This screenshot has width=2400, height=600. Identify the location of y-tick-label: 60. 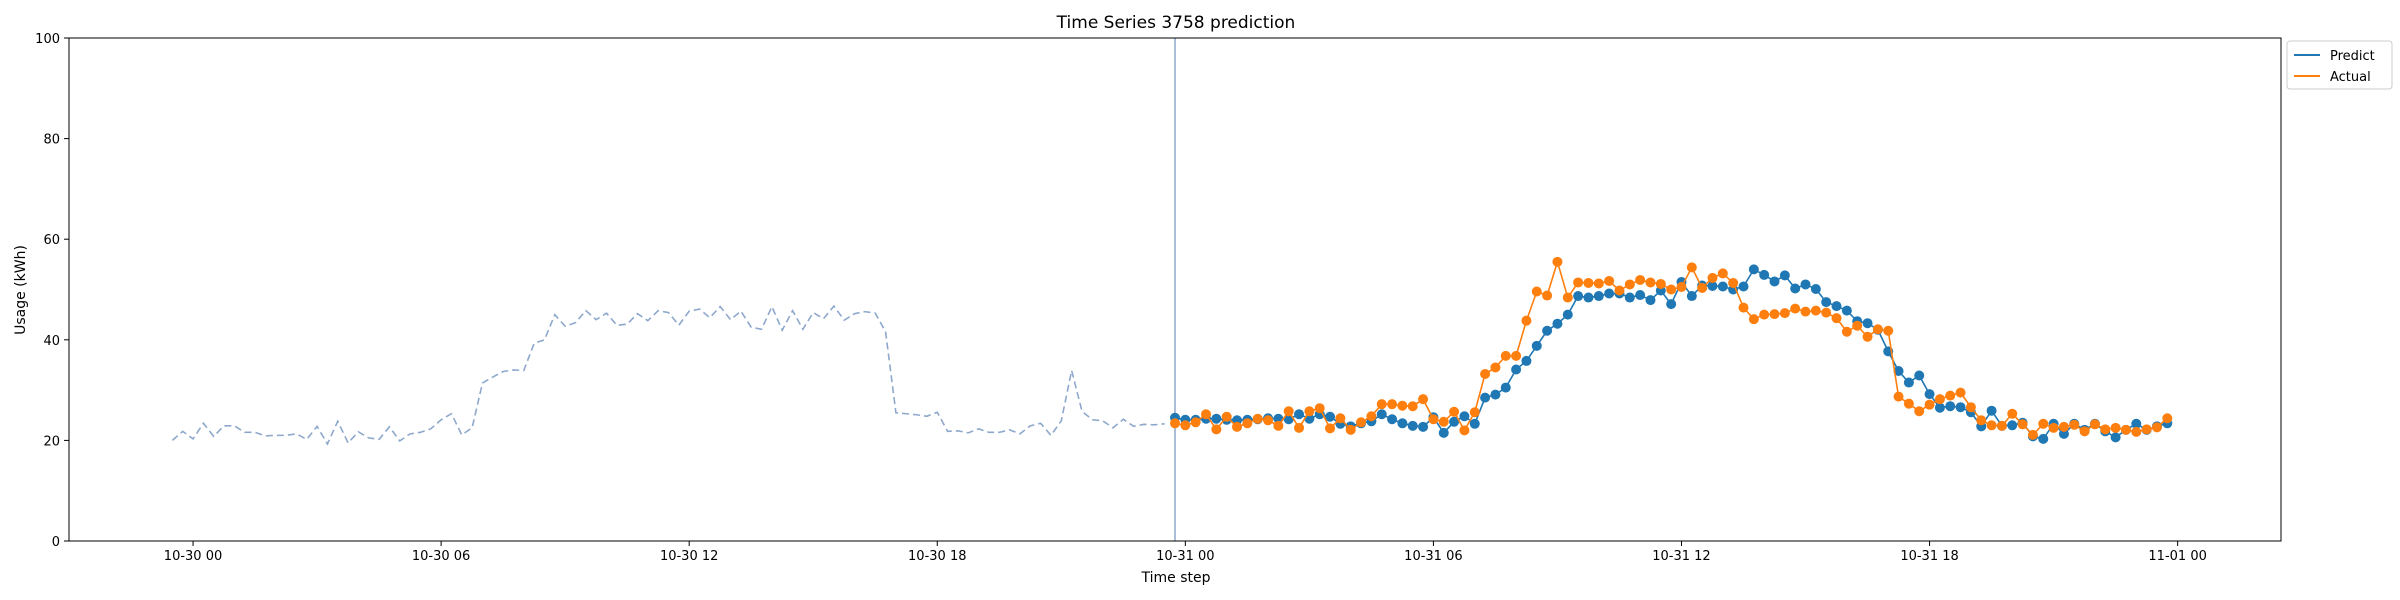
(51, 240).